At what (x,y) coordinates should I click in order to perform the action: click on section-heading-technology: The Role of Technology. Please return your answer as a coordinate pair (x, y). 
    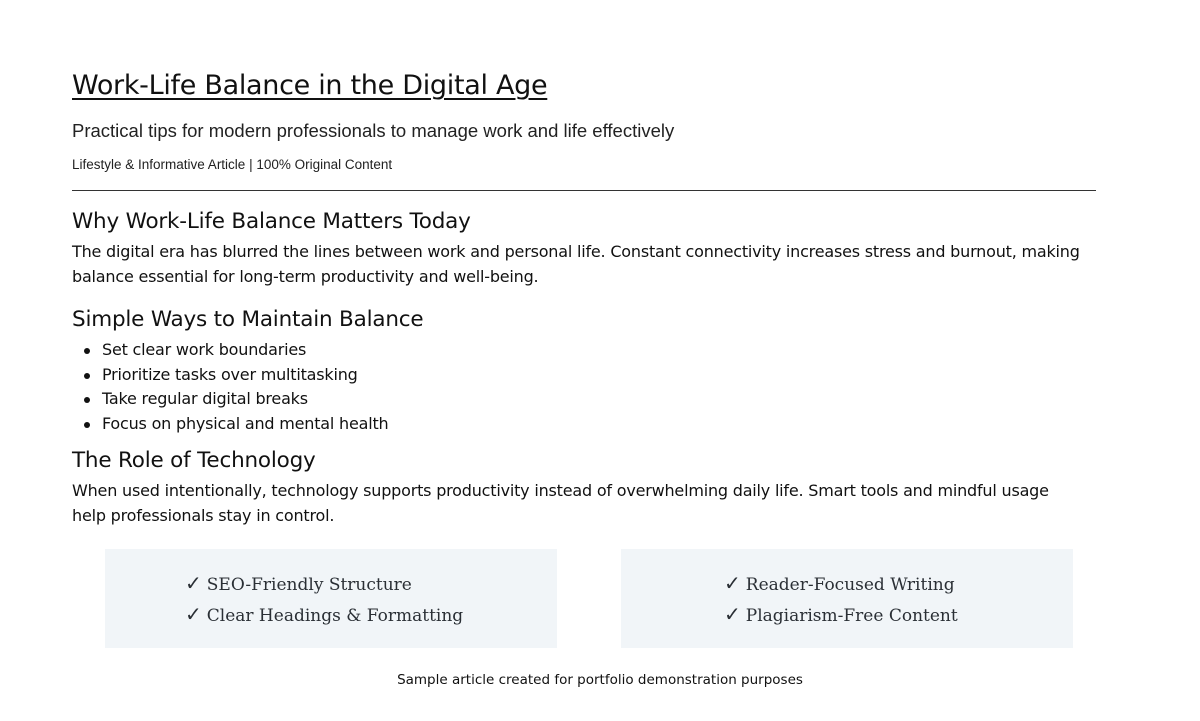
    Looking at the image, I should click on (194, 460).